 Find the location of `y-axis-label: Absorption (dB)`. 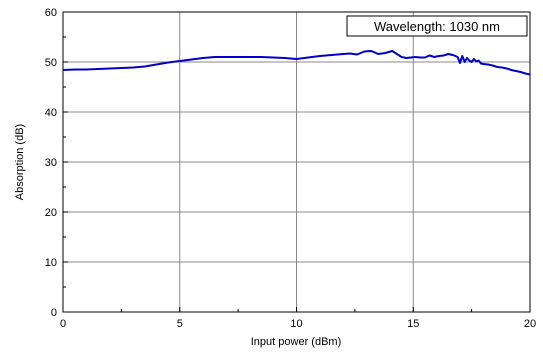

y-axis-label: Absorption (dB) is located at coordinates (20, 162).